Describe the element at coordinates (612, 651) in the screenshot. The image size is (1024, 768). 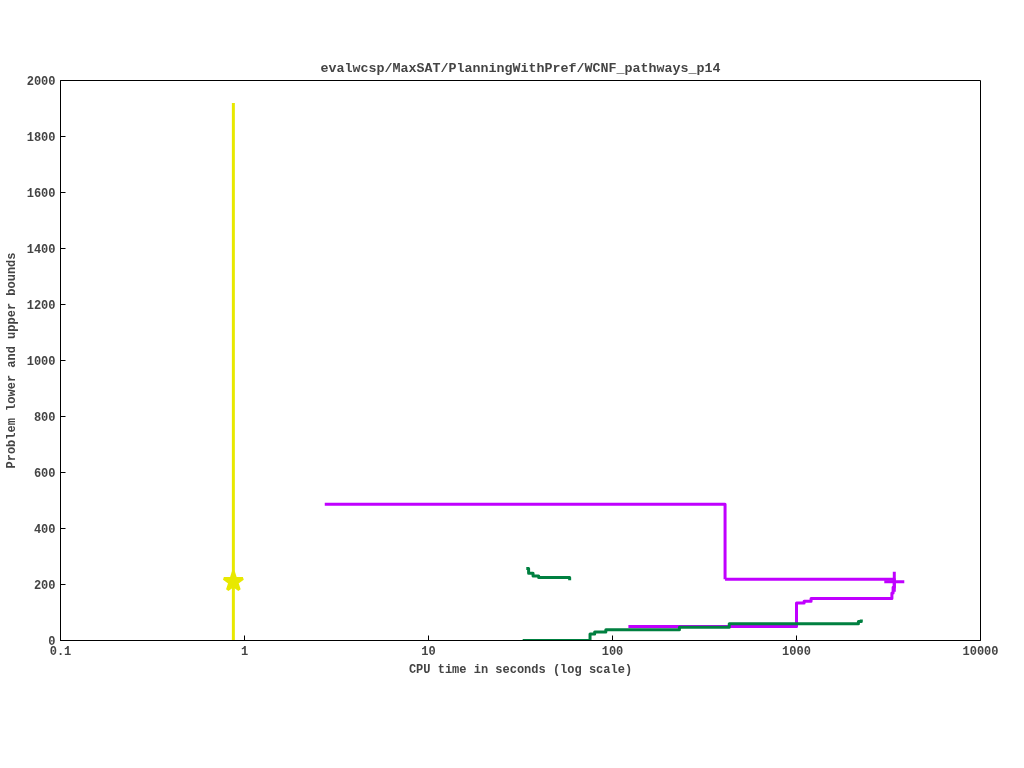
I see `x-tick-label: 100` at that location.